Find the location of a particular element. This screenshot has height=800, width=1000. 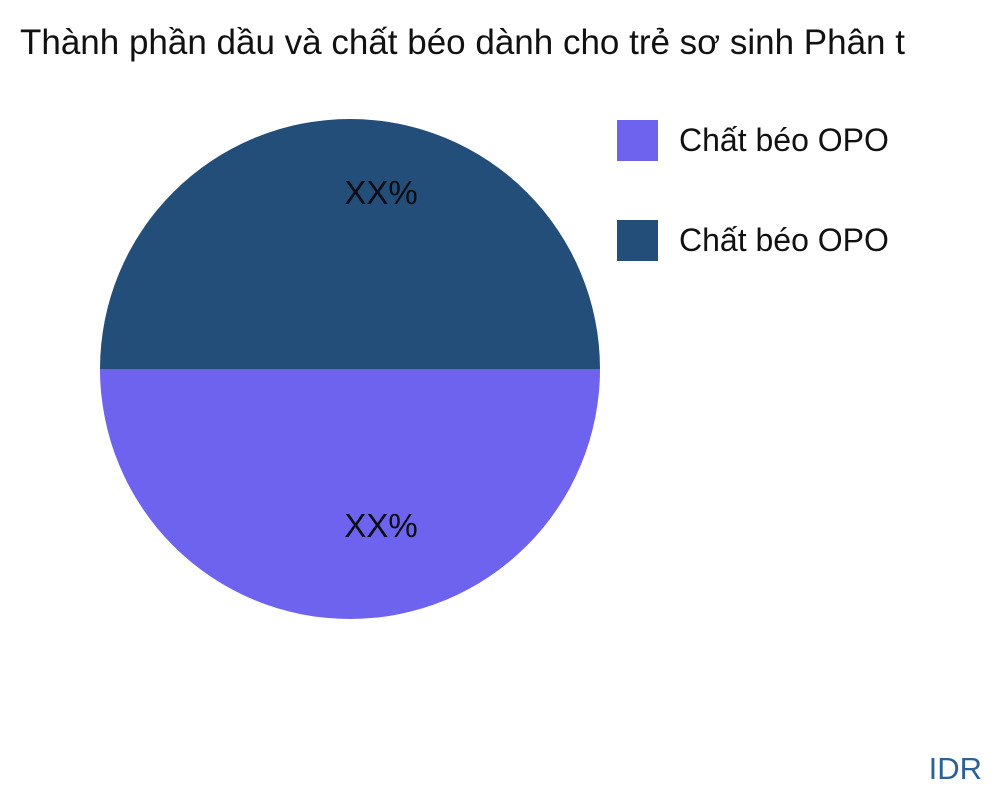

legend-item-opo-darkblue: Chất béo OPO is located at coordinates (753, 240).